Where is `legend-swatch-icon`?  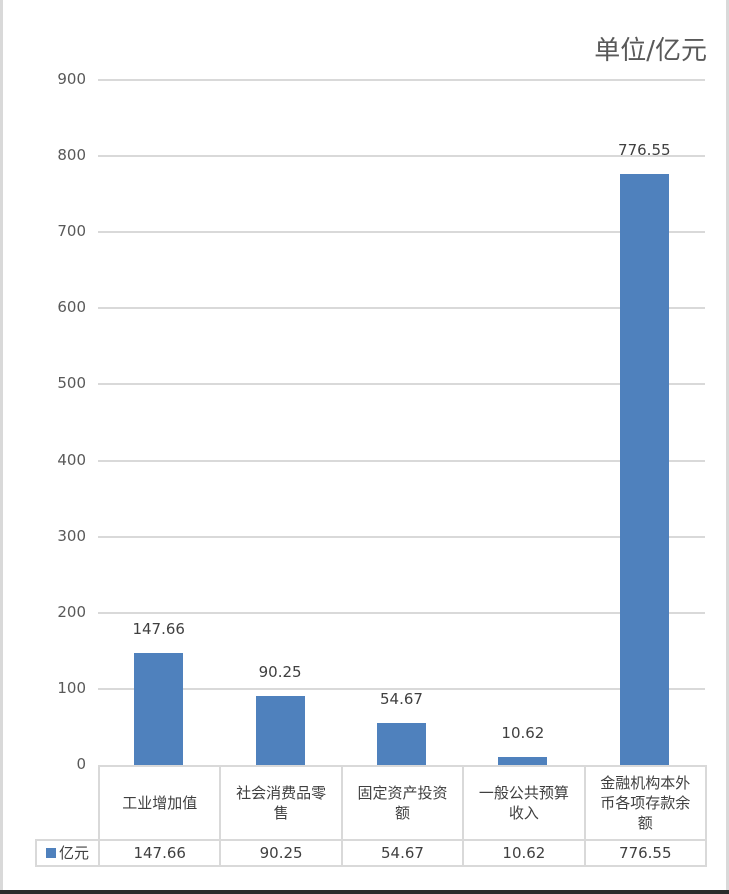 legend-swatch-icon is located at coordinates (50, 853).